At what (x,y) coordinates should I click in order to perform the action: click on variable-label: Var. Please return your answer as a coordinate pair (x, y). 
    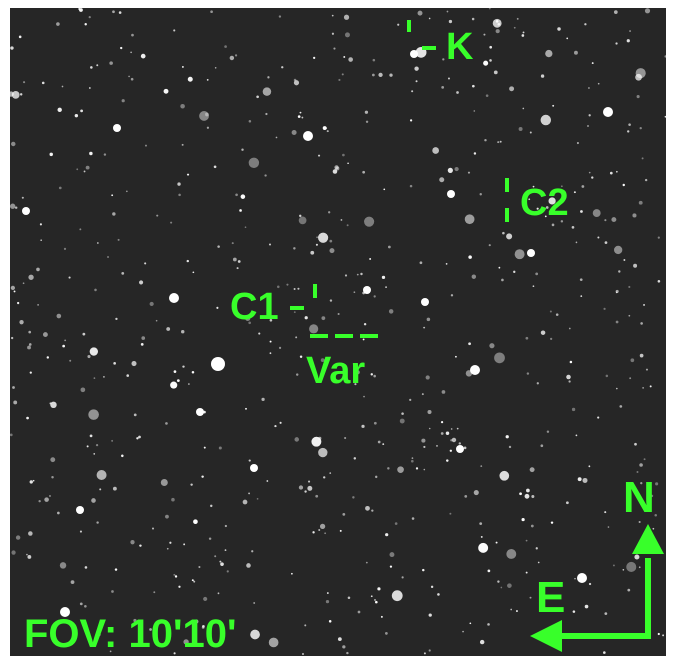
    Looking at the image, I should click on (336, 371).